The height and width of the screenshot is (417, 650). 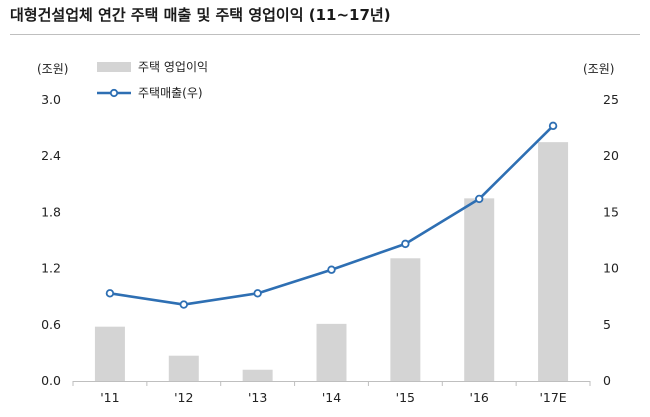 I want to click on legend-line-swatch, so click(x=114, y=92).